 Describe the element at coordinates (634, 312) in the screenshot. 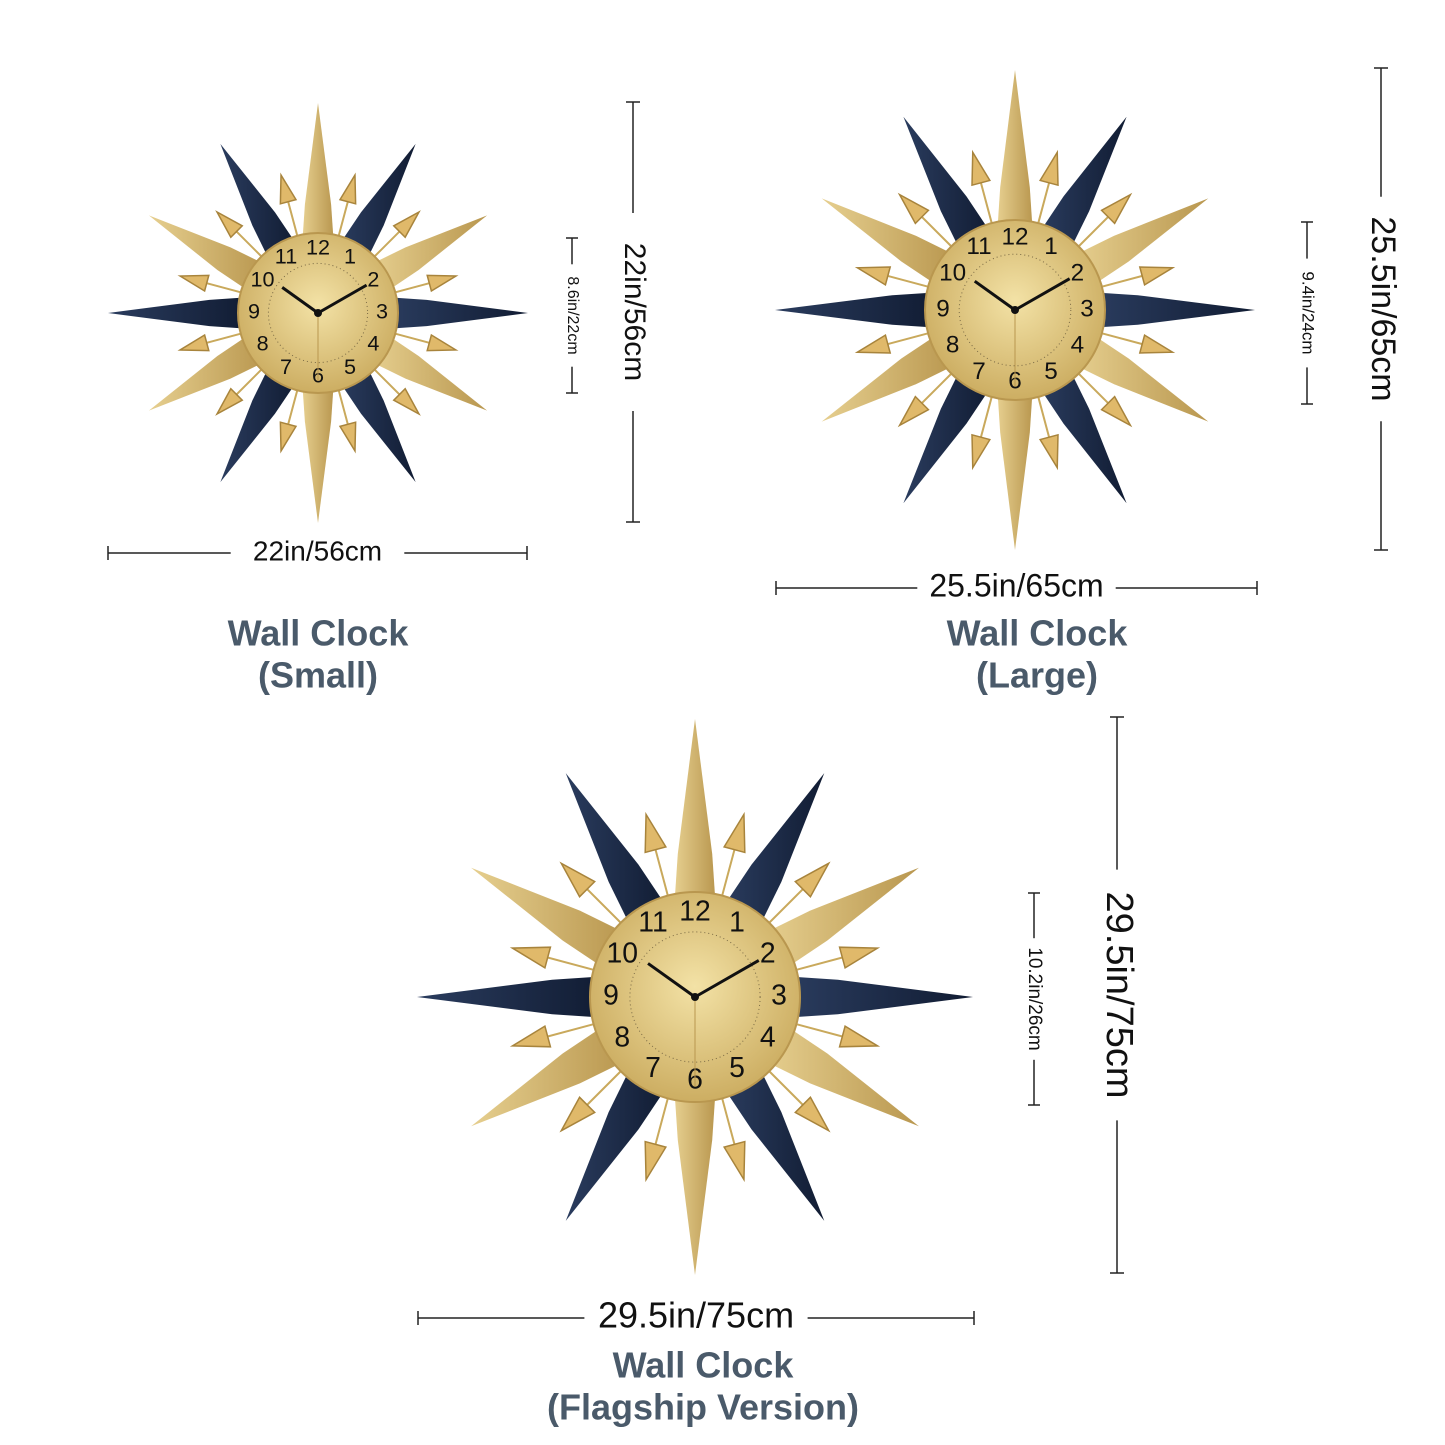

I see `height-label: 22in/56cm` at that location.